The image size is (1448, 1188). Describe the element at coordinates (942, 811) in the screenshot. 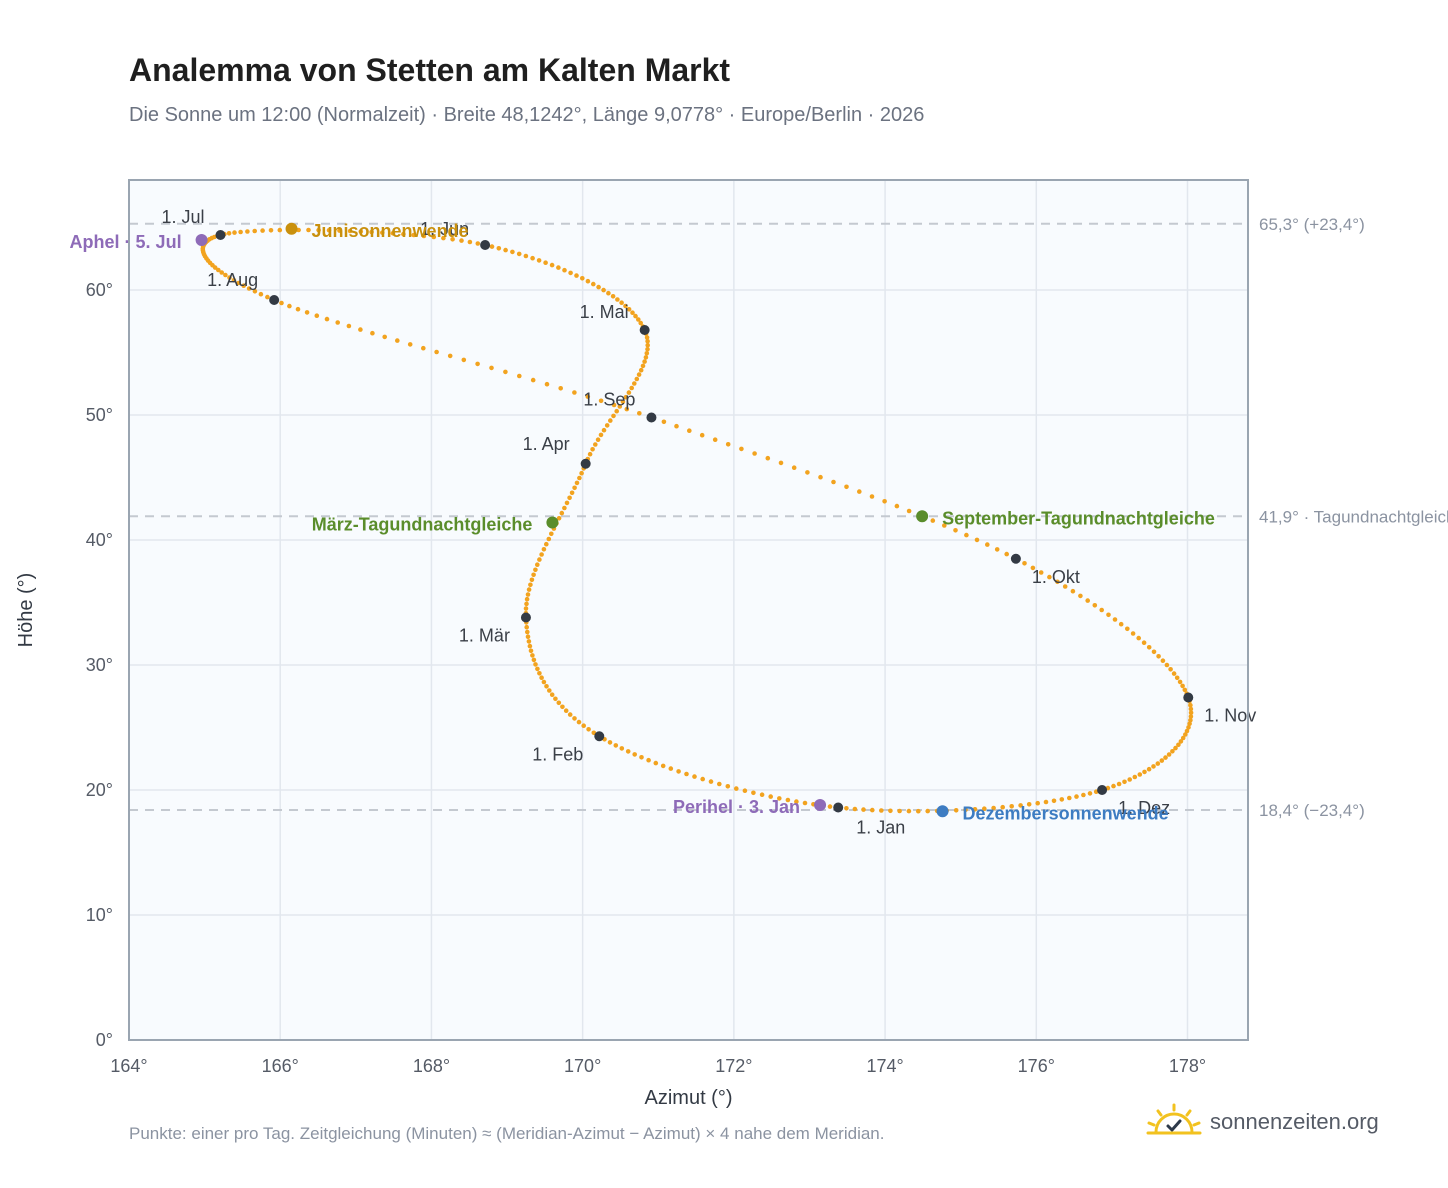

I see `event-marker` at that location.